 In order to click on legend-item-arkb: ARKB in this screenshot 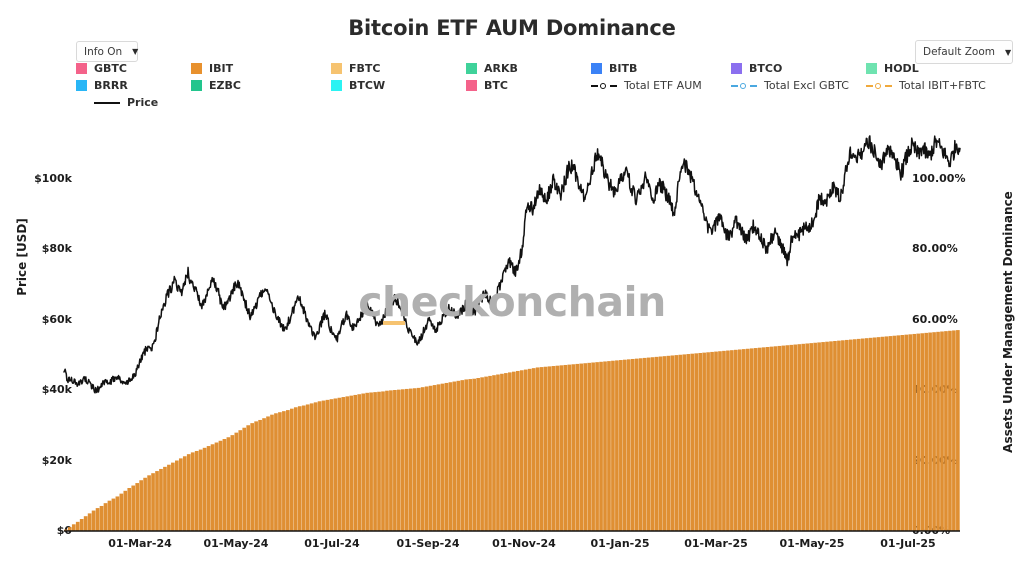, I will do `click(492, 68)`.